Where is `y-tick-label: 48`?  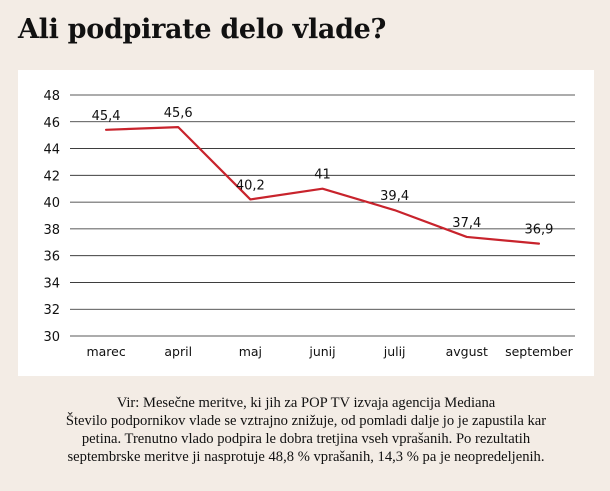 y-tick-label: 48 is located at coordinates (51, 96).